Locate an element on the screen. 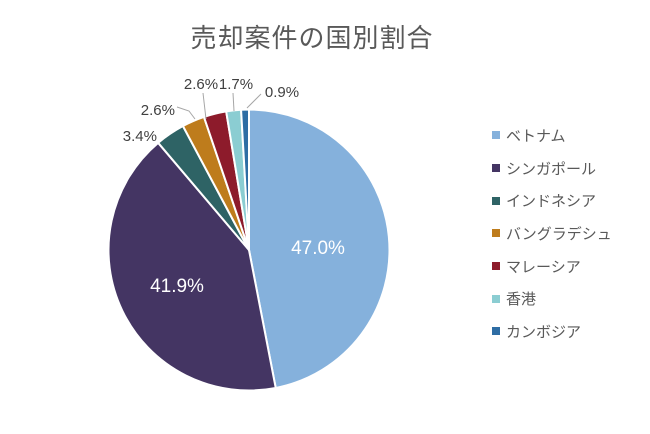 Image resolution: width=650 pixels, height=434 pixels. legend-swatch-hongkong is located at coordinates (496, 298).